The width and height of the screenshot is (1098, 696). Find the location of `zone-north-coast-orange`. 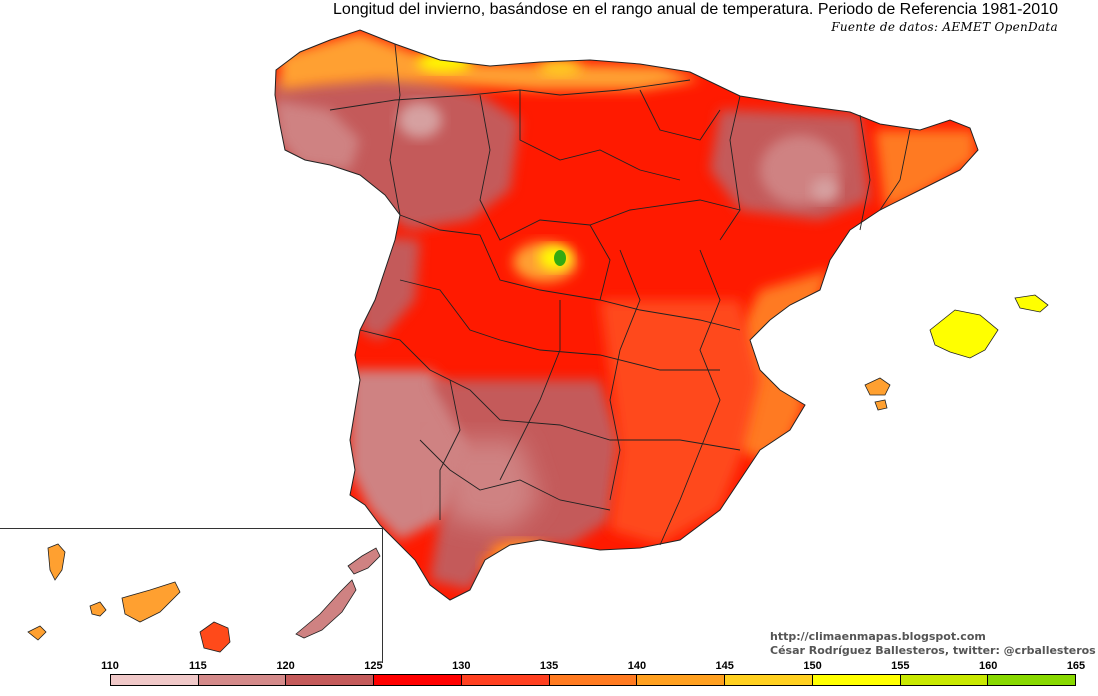

zone-north-coast-orange is located at coordinates (490, 61).